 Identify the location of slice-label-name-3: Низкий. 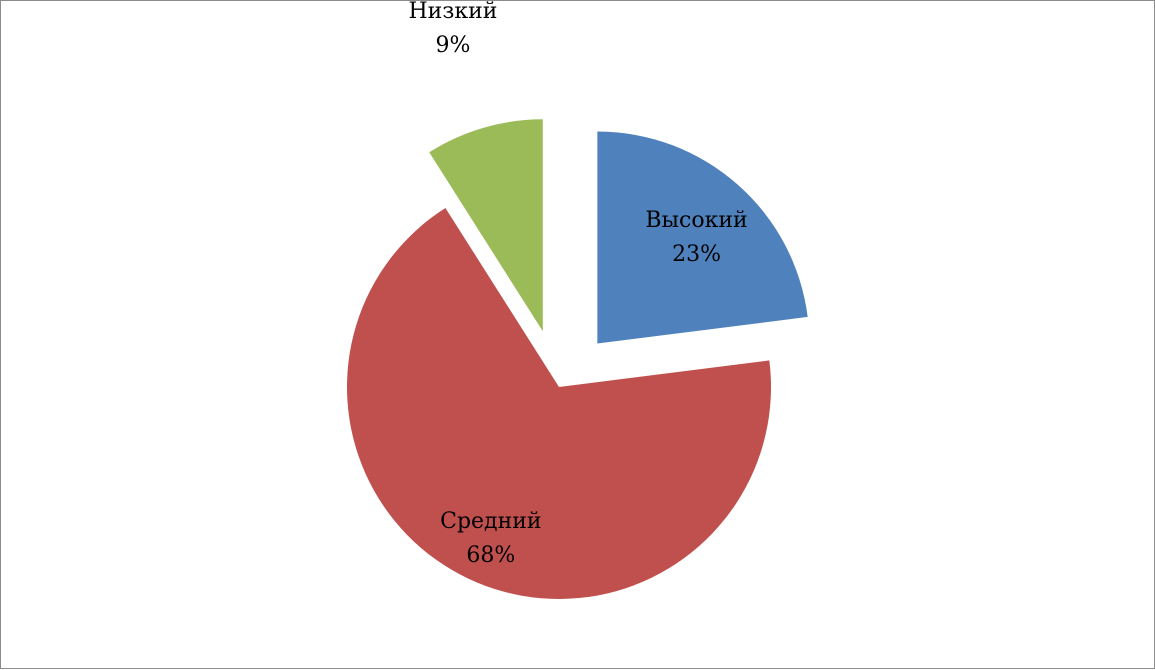
(453, 12).